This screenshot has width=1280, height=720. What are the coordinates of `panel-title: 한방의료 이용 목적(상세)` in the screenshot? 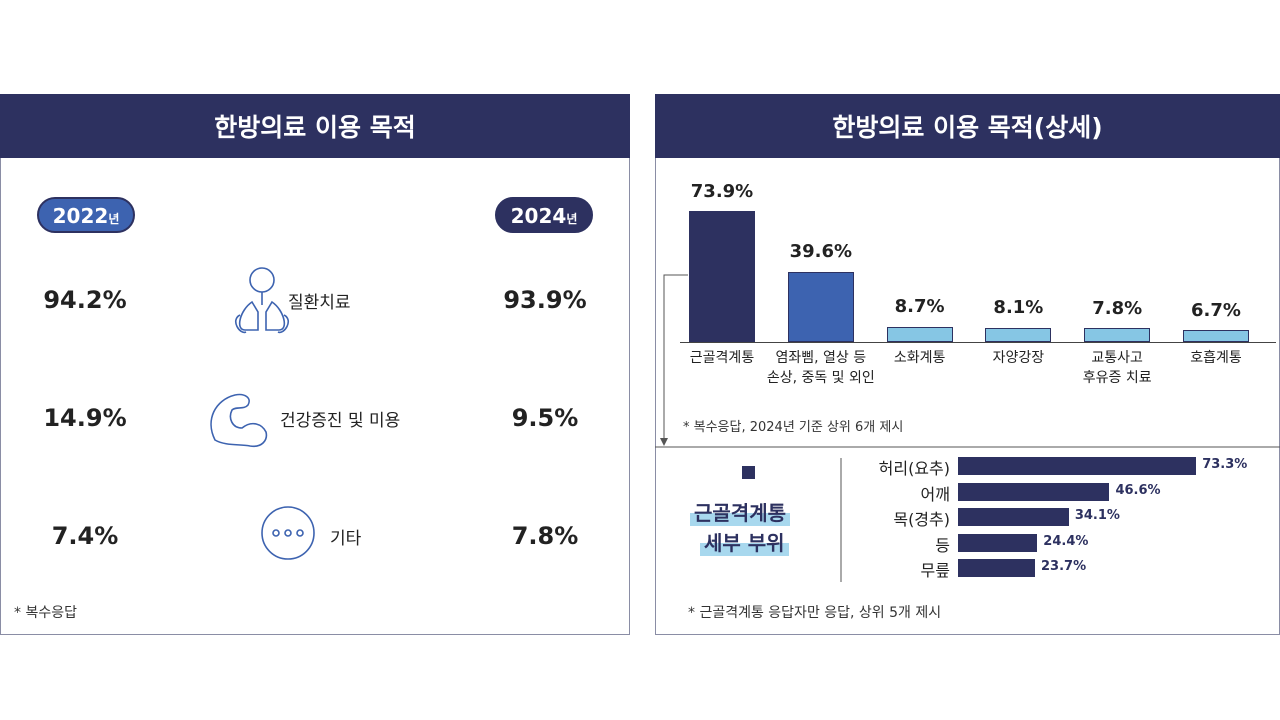 It's located at (967, 126).